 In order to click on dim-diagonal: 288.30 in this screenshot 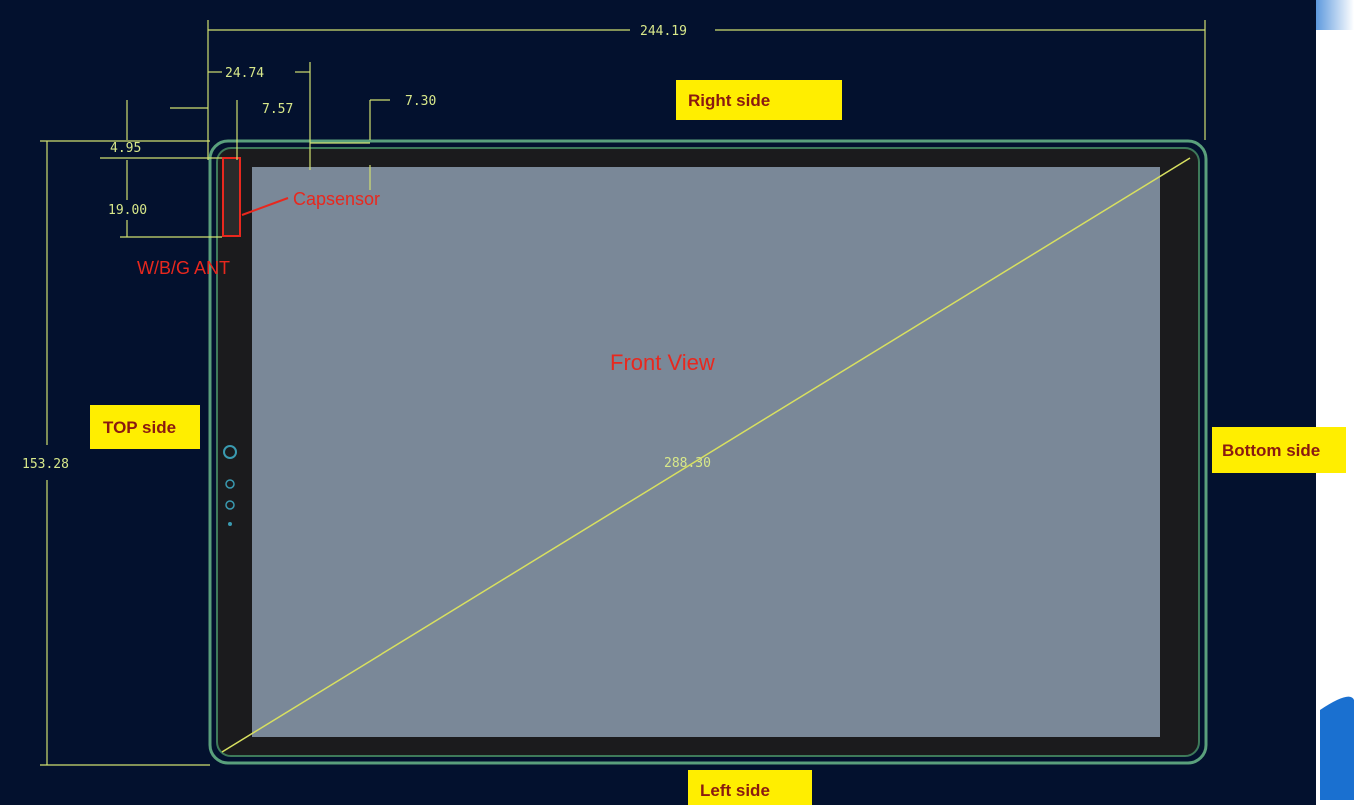, I will do `click(687, 463)`.